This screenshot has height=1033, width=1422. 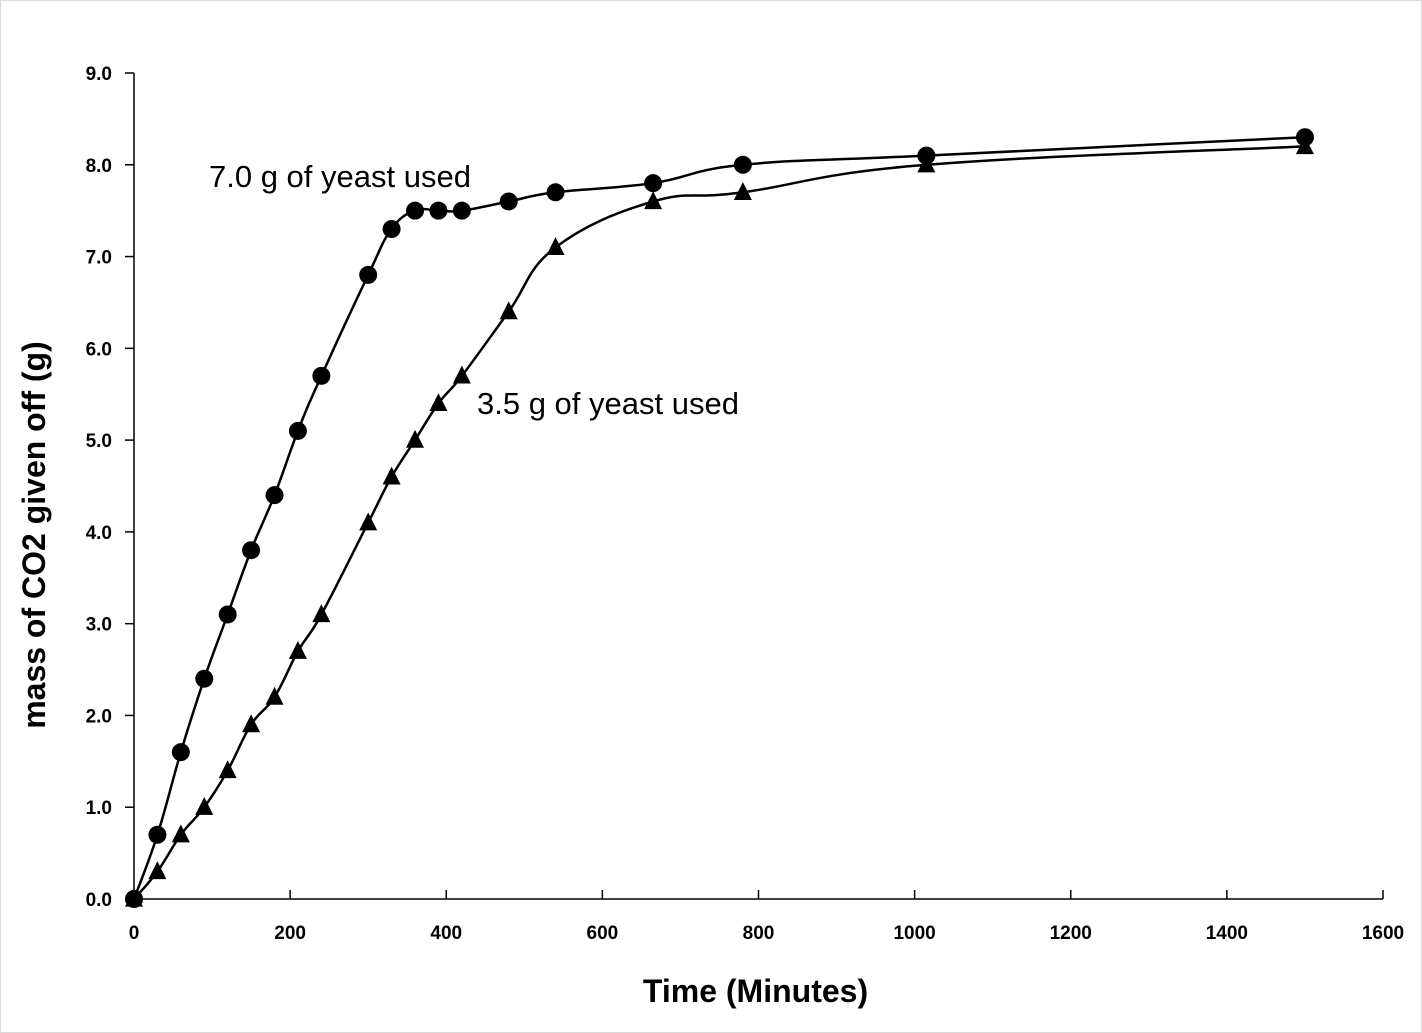 What do you see at coordinates (99, 258) in the screenshot?
I see `y-tick-label: 7.0` at bounding box center [99, 258].